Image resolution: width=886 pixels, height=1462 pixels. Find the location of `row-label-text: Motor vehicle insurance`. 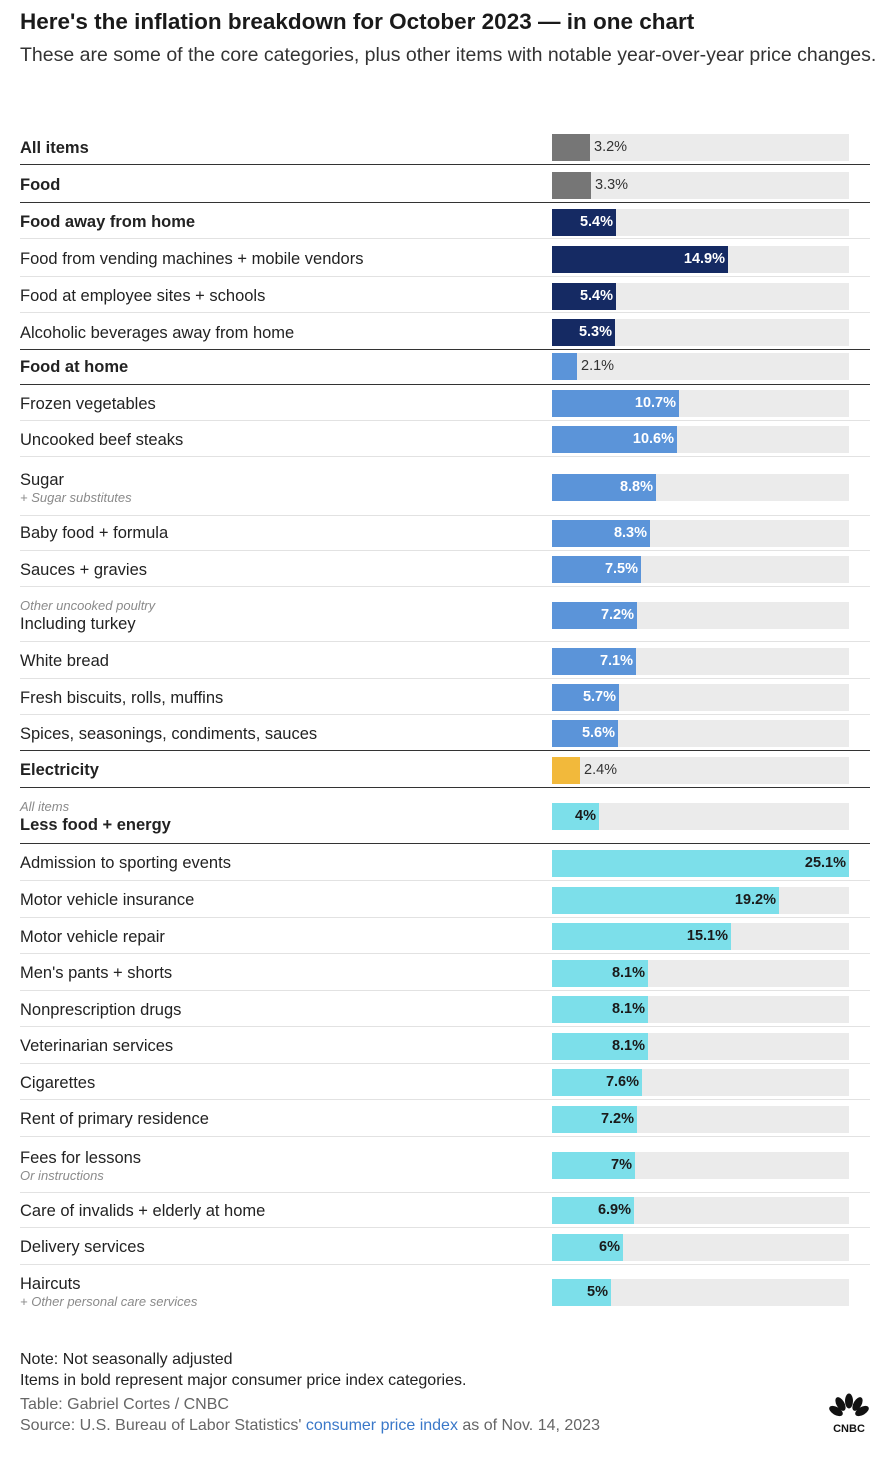

row-label-text: Motor vehicle insurance is located at coordinates (107, 900).